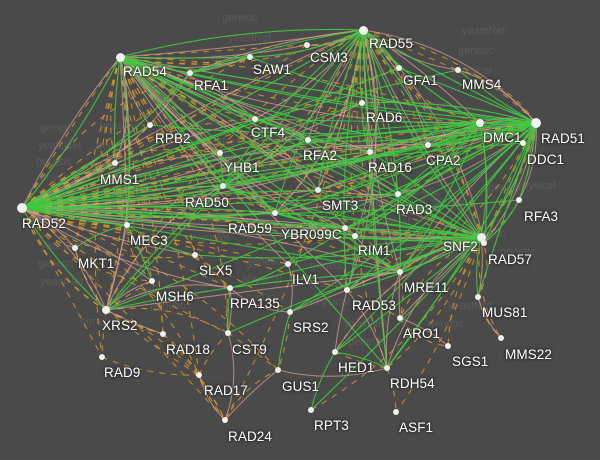 This screenshot has width=600, height=460. What do you see at coordinates (311, 410) in the screenshot?
I see `graph-node-rpt3` at bounding box center [311, 410].